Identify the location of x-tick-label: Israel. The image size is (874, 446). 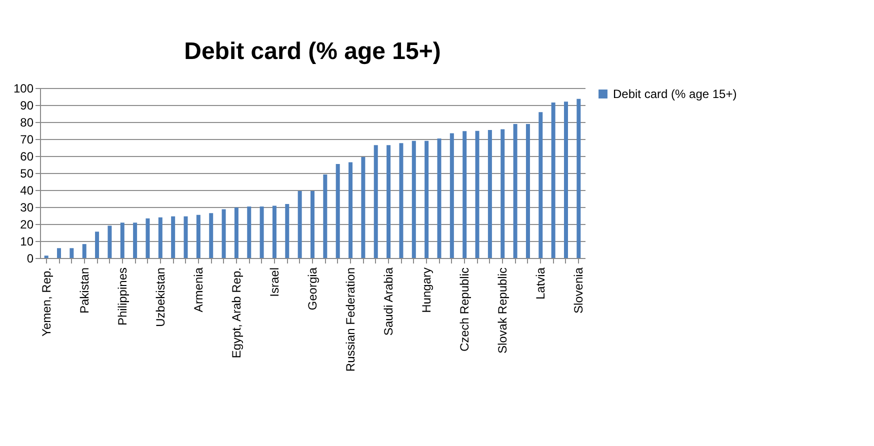
(274, 282).